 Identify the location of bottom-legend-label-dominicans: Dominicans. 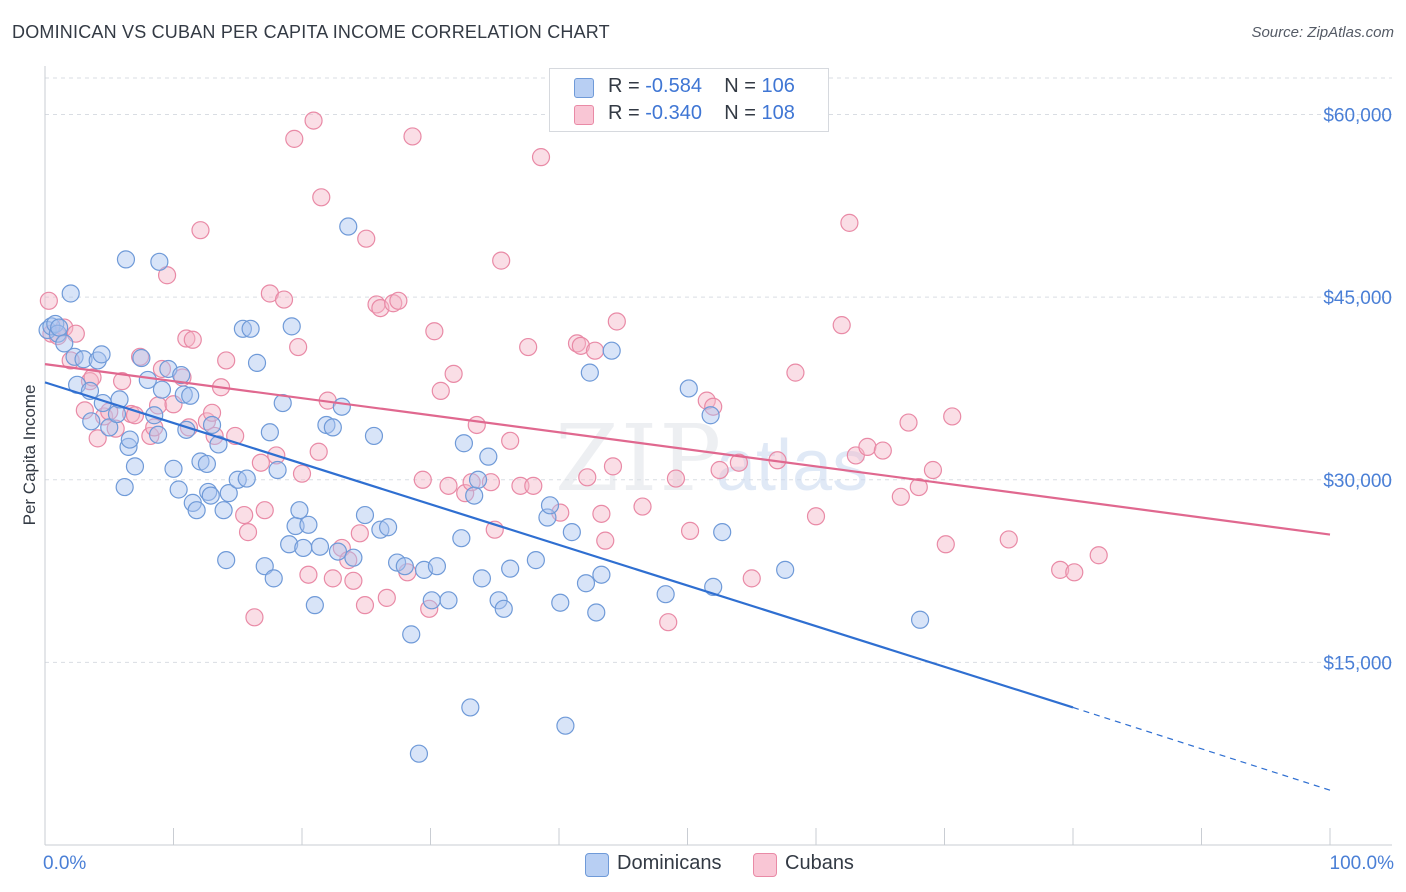
(669, 863).